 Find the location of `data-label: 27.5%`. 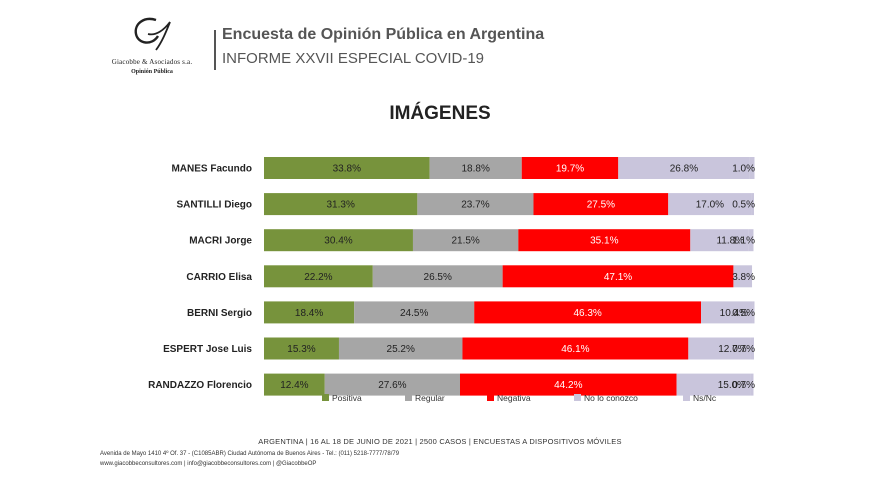

data-label: 27.5% is located at coordinates (601, 205).